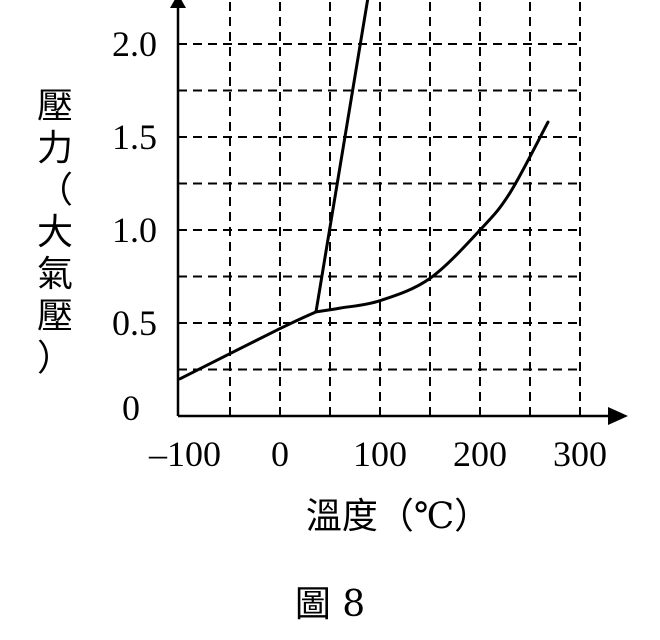 The height and width of the screenshot is (640, 660). What do you see at coordinates (131, 408) in the screenshot?
I see `y-tick-label: 0` at bounding box center [131, 408].